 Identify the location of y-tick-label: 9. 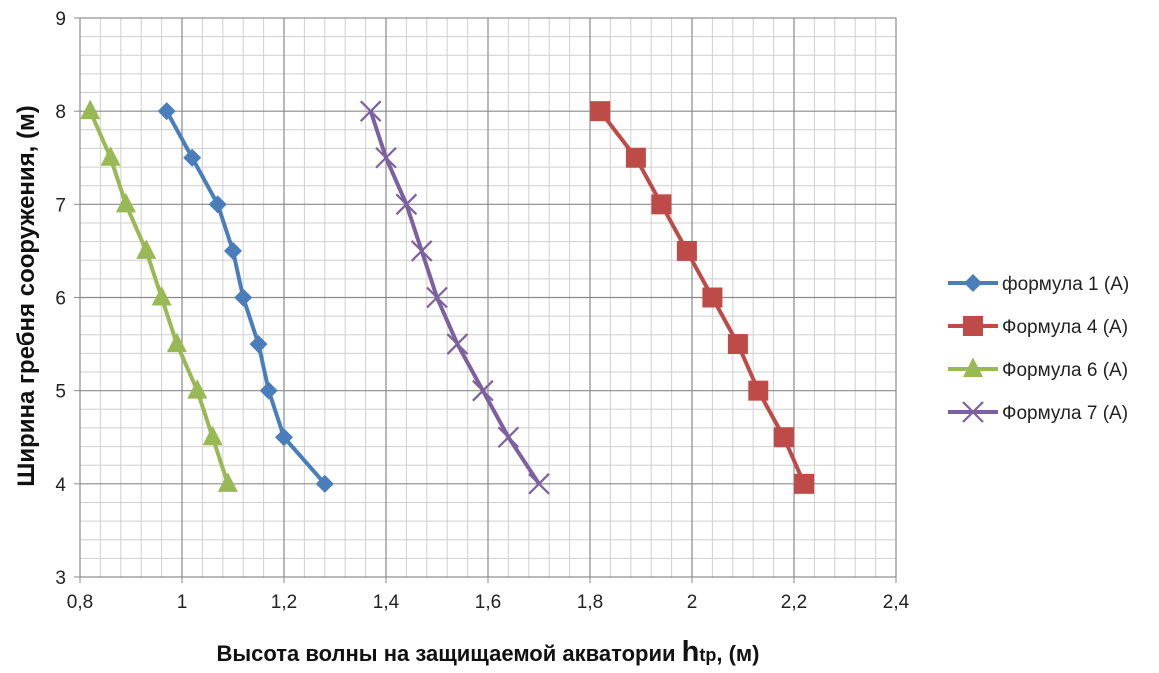
(60, 19).